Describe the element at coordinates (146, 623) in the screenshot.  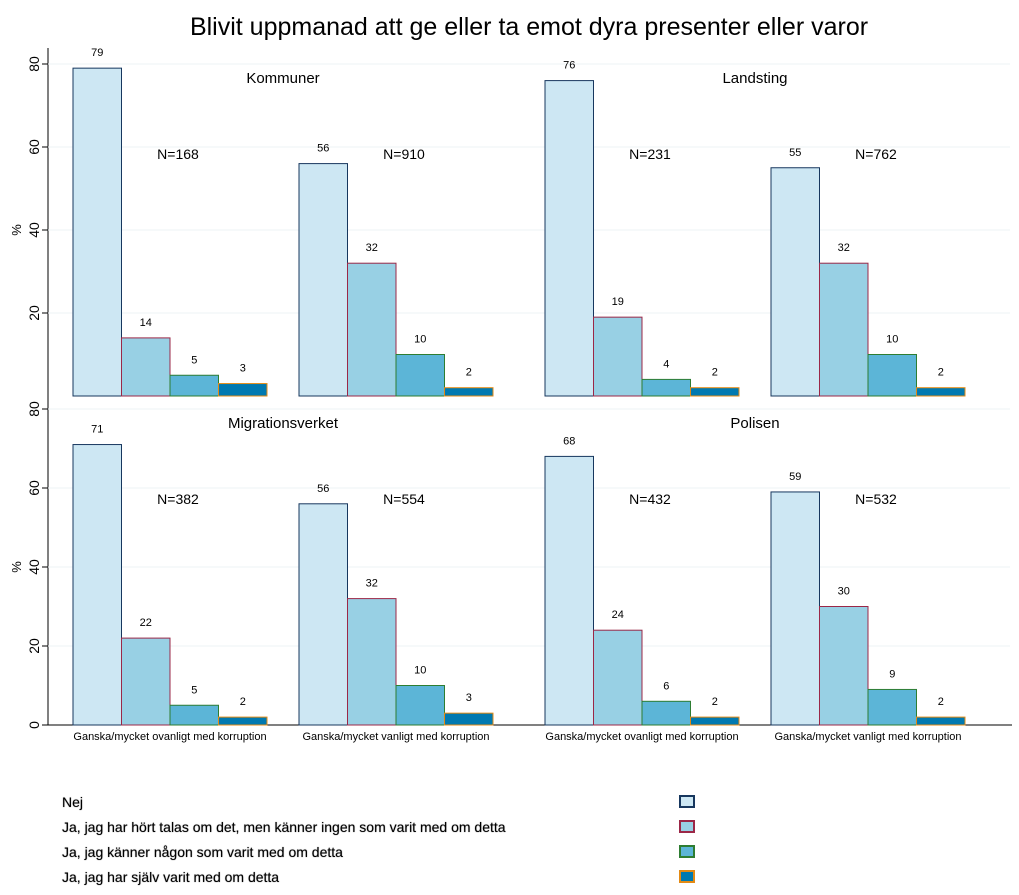
I see `data-label: 22` at that location.